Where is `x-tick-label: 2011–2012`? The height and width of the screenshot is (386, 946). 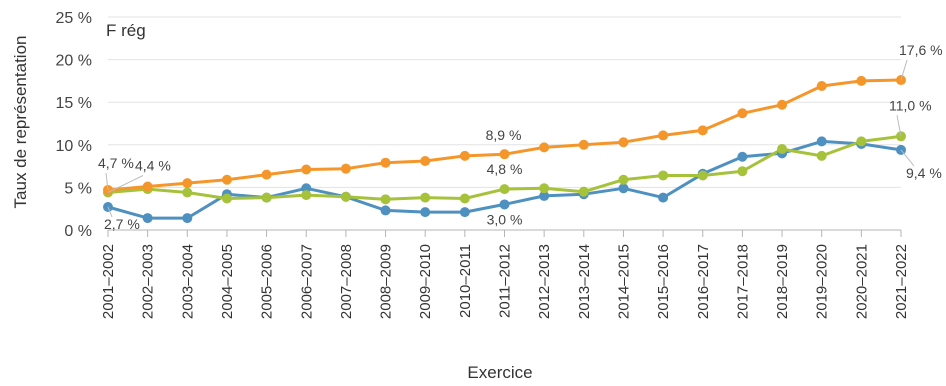 x-tick-label: 2011–2012 is located at coordinates (505, 281).